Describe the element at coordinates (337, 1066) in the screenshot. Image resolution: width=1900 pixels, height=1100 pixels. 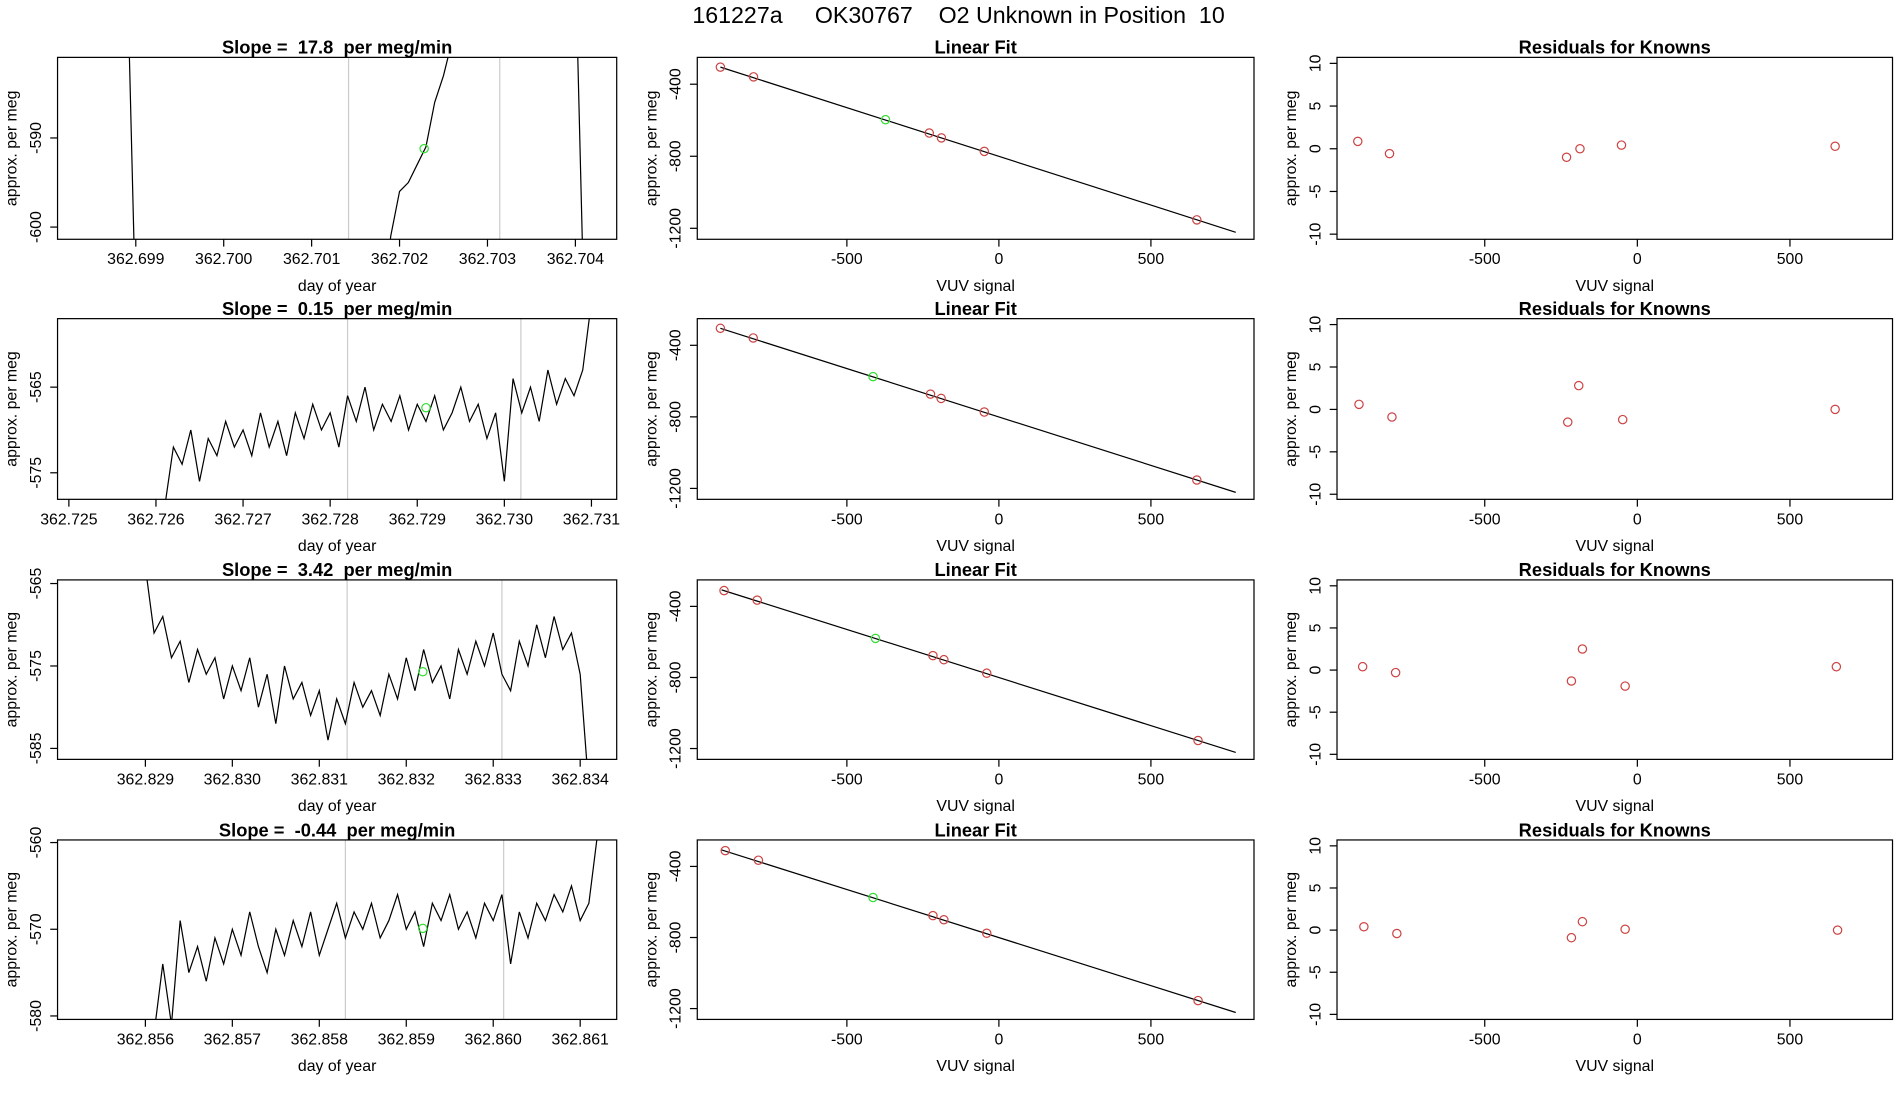
I see `x-axis-label: day of year` at that location.